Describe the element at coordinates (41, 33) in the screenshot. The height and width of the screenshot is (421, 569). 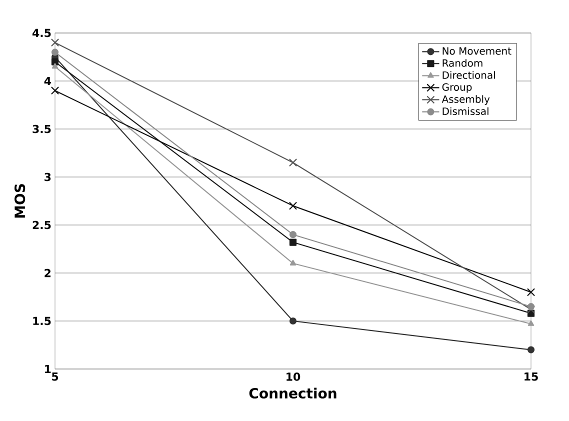
I see `y-tick-label: 4.5` at that location.